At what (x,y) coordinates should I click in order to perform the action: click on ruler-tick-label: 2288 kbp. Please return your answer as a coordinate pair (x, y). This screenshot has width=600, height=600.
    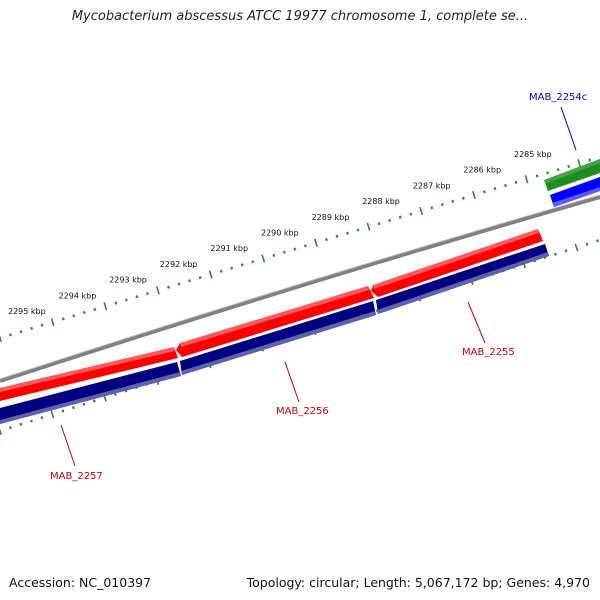
    Looking at the image, I should click on (381, 201).